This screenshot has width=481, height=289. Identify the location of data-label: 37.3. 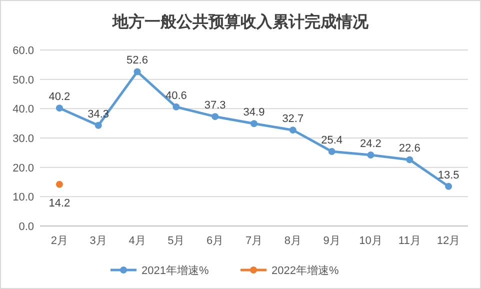
(215, 106).